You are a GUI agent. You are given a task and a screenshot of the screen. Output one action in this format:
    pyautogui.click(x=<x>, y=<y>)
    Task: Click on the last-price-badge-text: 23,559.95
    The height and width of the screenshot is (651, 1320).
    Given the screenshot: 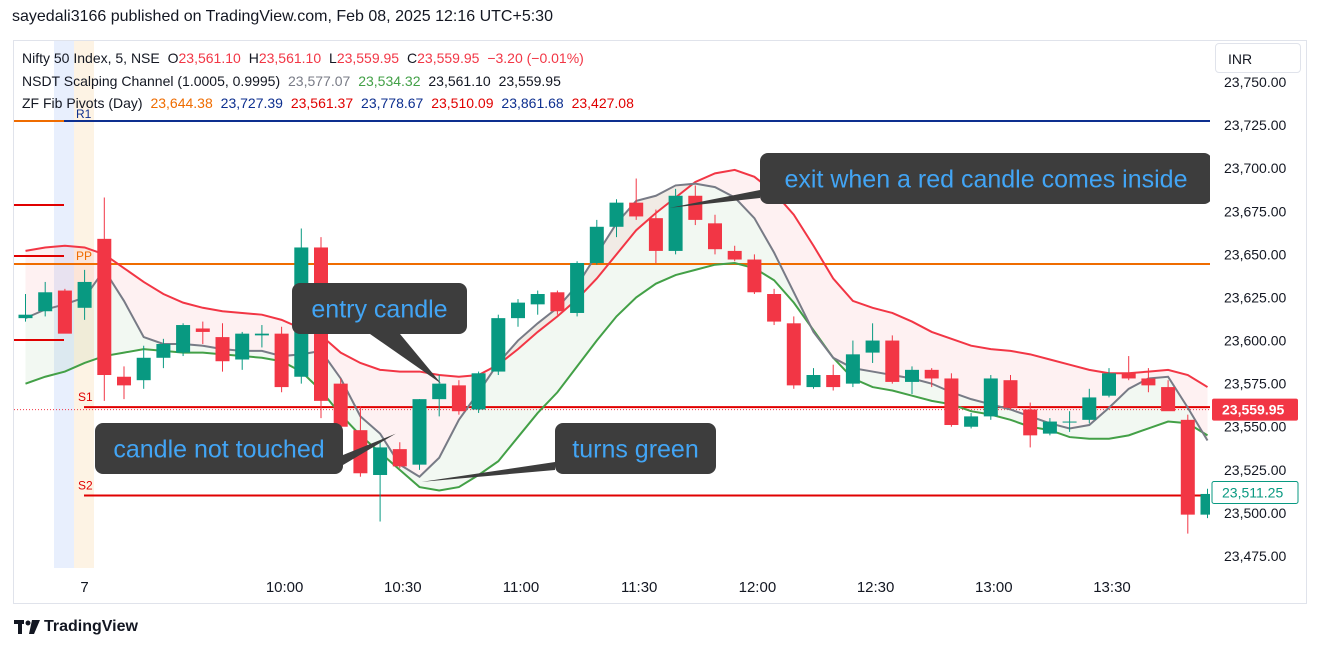 What is the action you would take?
    pyautogui.click(x=1253, y=410)
    